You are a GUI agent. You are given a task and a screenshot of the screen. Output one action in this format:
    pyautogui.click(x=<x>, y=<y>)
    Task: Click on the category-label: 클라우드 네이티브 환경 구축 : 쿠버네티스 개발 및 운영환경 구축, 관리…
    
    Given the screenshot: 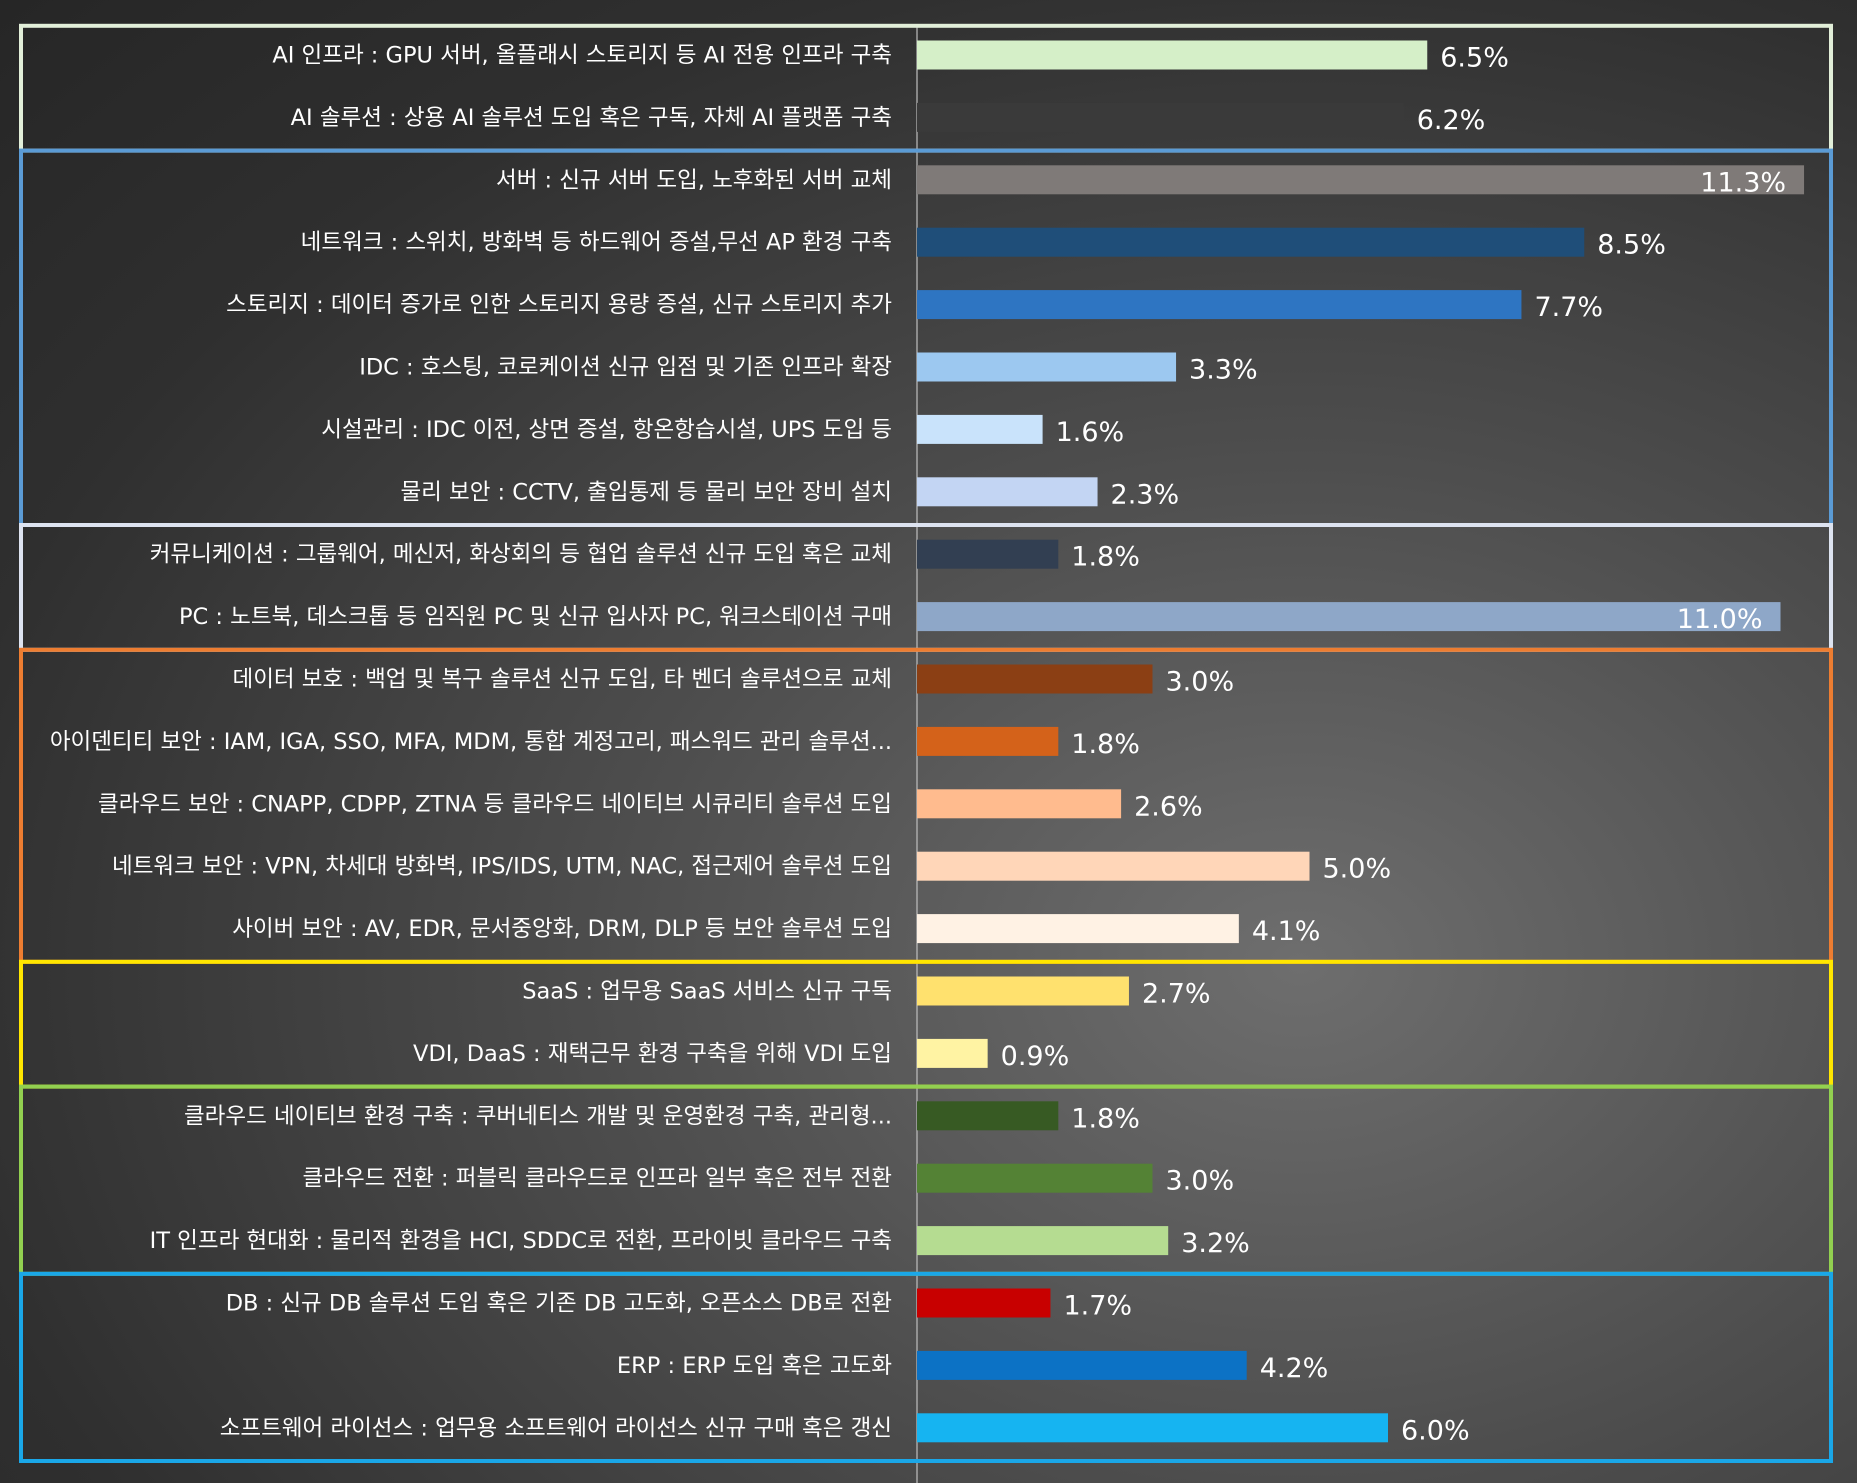 What is the action you would take?
    pyautogui.click(x=538, y=1116)
    